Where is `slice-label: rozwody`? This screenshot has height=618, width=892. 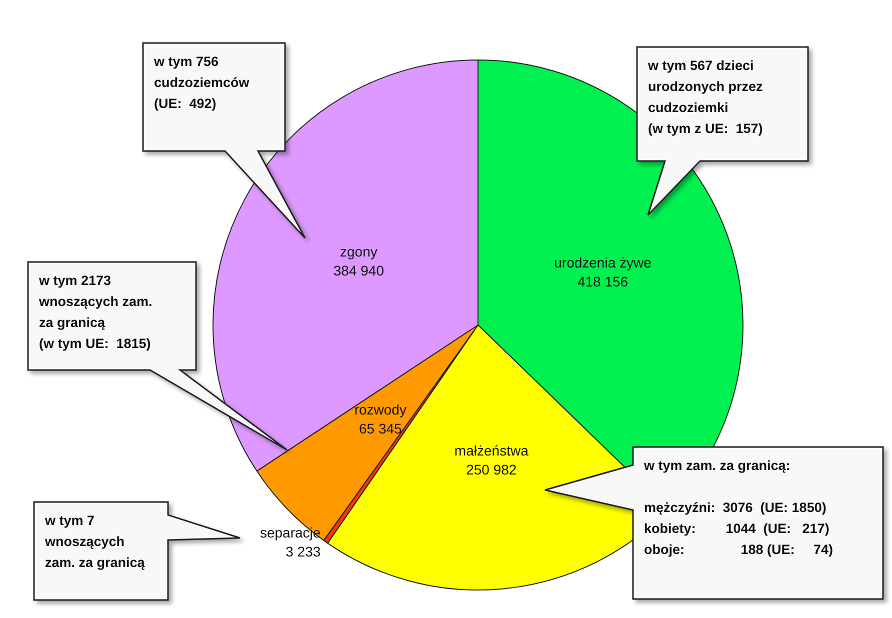
slice-label: rozwody is located at coordinates (380, 409).